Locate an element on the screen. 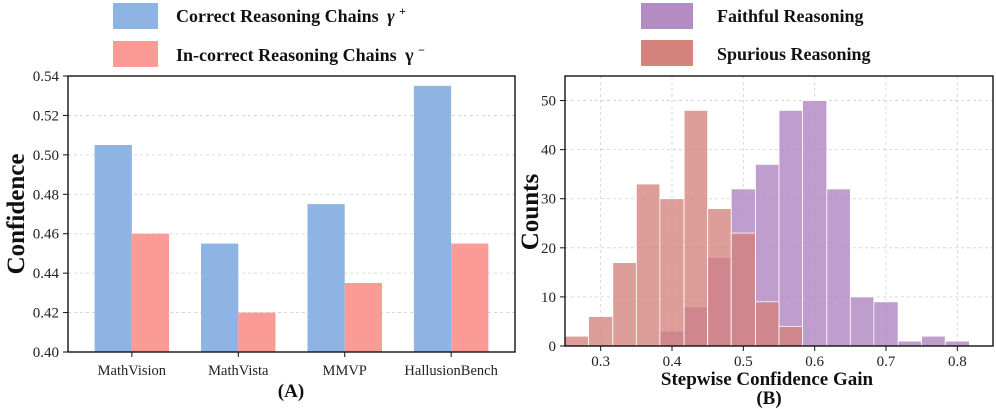 This screenshot has width=996, height=409. legend-b-swatch-faithful is located at coordinates (667, 16).